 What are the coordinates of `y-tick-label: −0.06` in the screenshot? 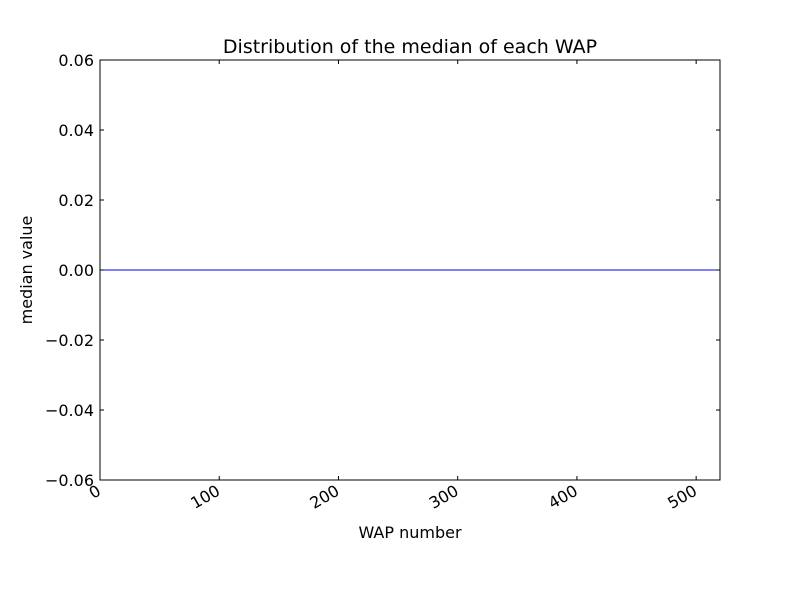 It's located at (69, 480).